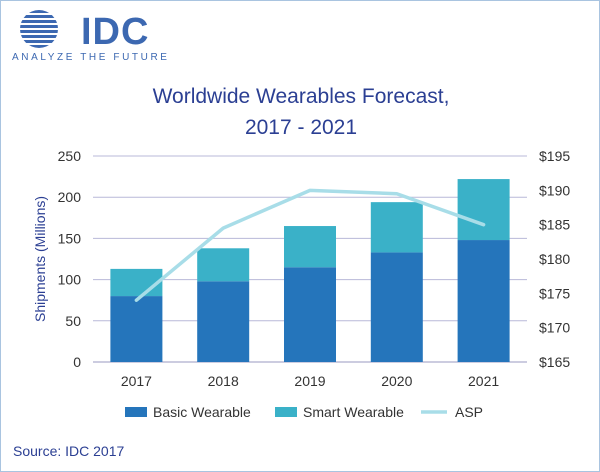 The width and height of the screenshot is (600, 472). Describe the element at coordinates (115, 32) in the screenshot. I see `logo-wordmark: IDC` at that location.